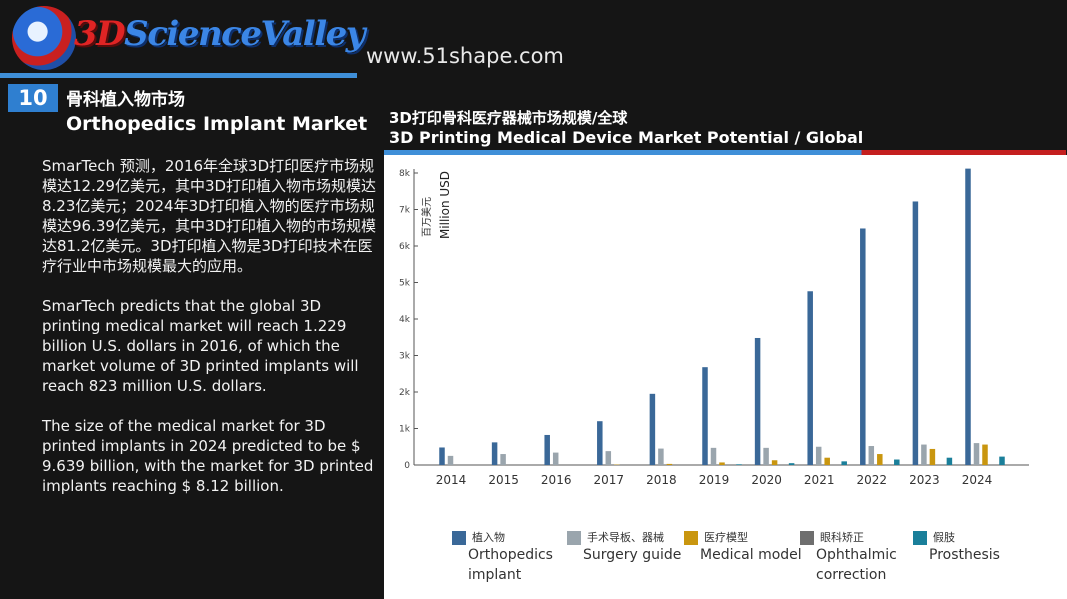  What do you see at coordinates (494, 453) in the screenshot?
I see `bar-implant-2015` at bounding box center [494, 453].